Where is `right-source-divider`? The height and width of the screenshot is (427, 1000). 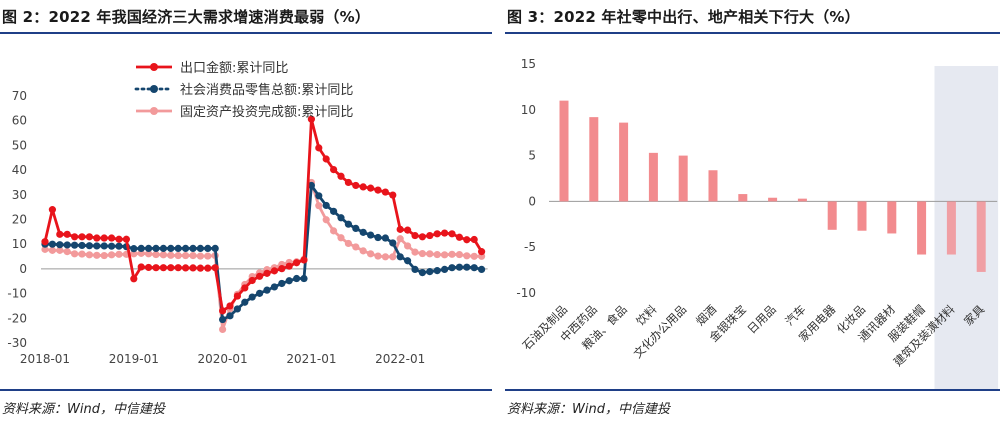
right-source-divider is located at coordinates (752, 390).